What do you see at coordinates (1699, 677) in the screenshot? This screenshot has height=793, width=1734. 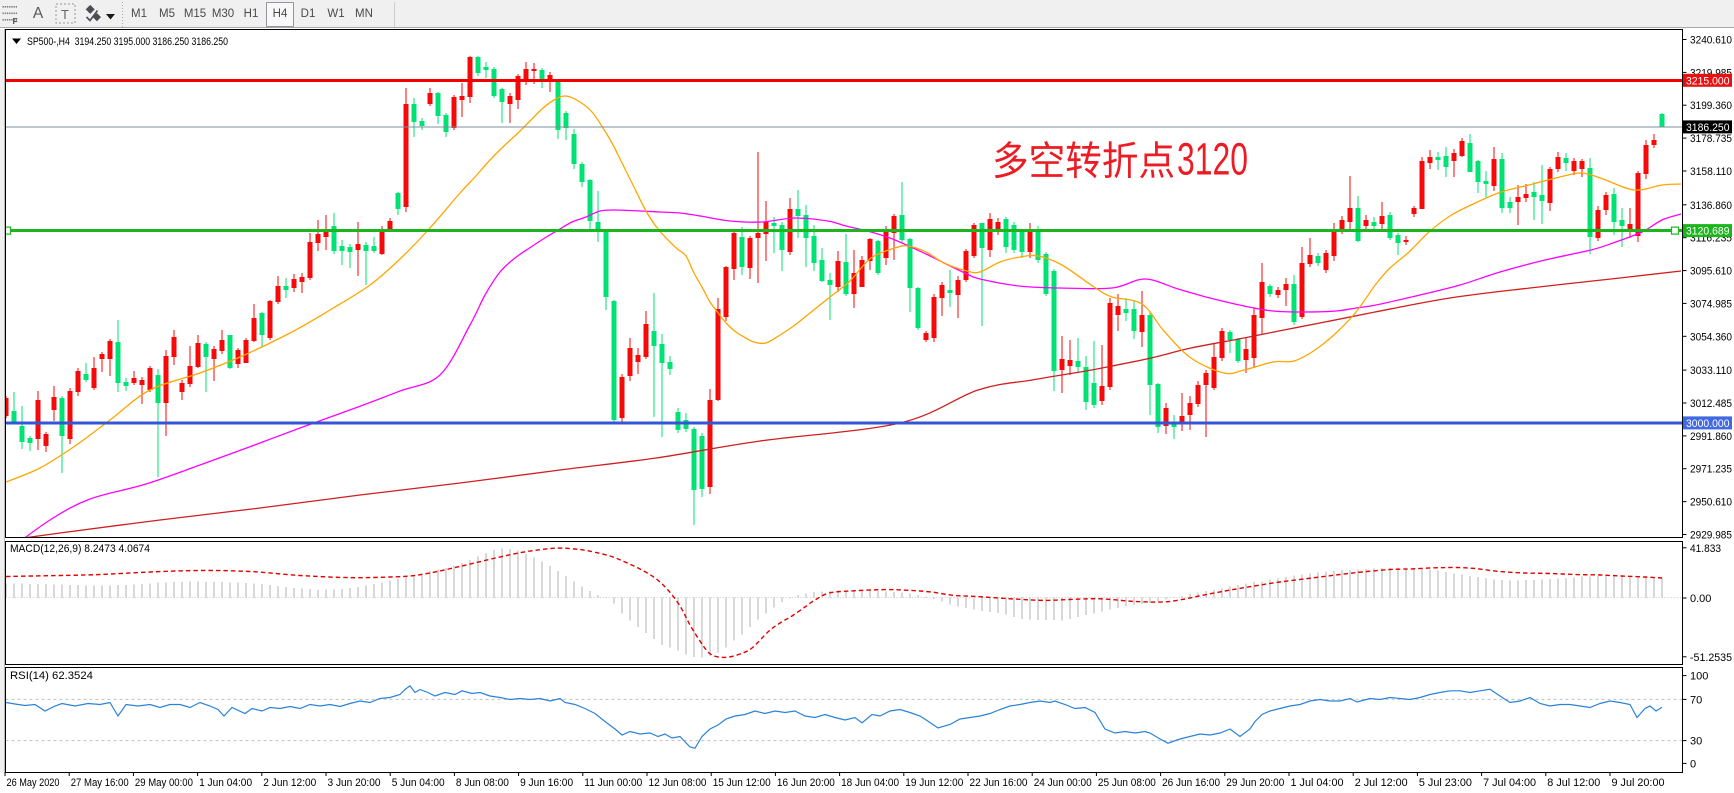 I see `svg-text: 100` at bounding box center [1699, 677].